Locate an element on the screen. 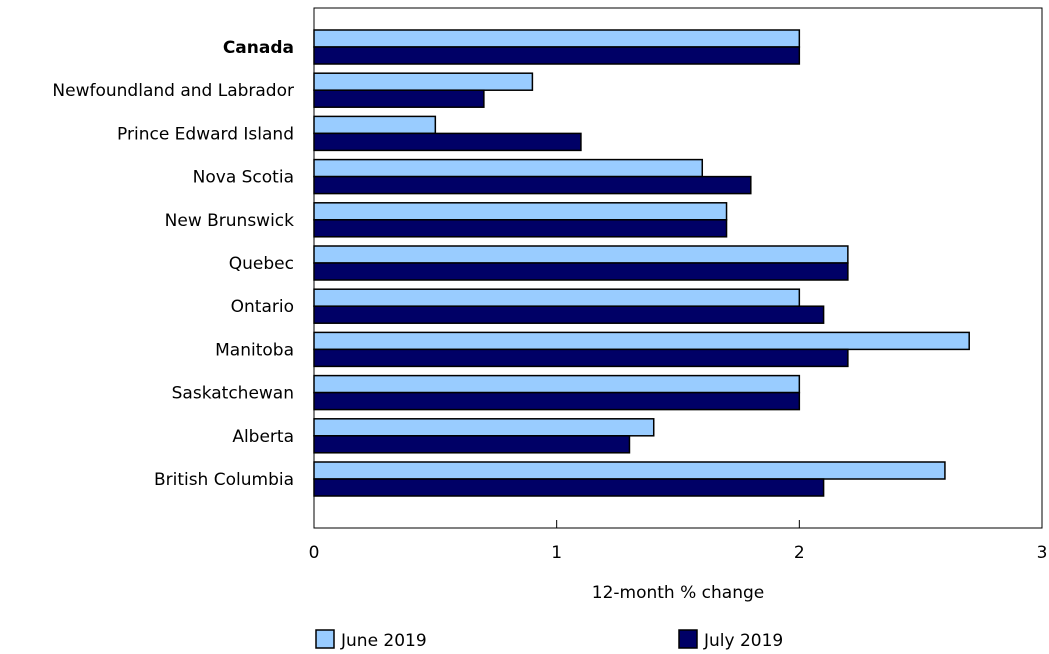  category-label: Manitoba is located at coordinates (254, 350).